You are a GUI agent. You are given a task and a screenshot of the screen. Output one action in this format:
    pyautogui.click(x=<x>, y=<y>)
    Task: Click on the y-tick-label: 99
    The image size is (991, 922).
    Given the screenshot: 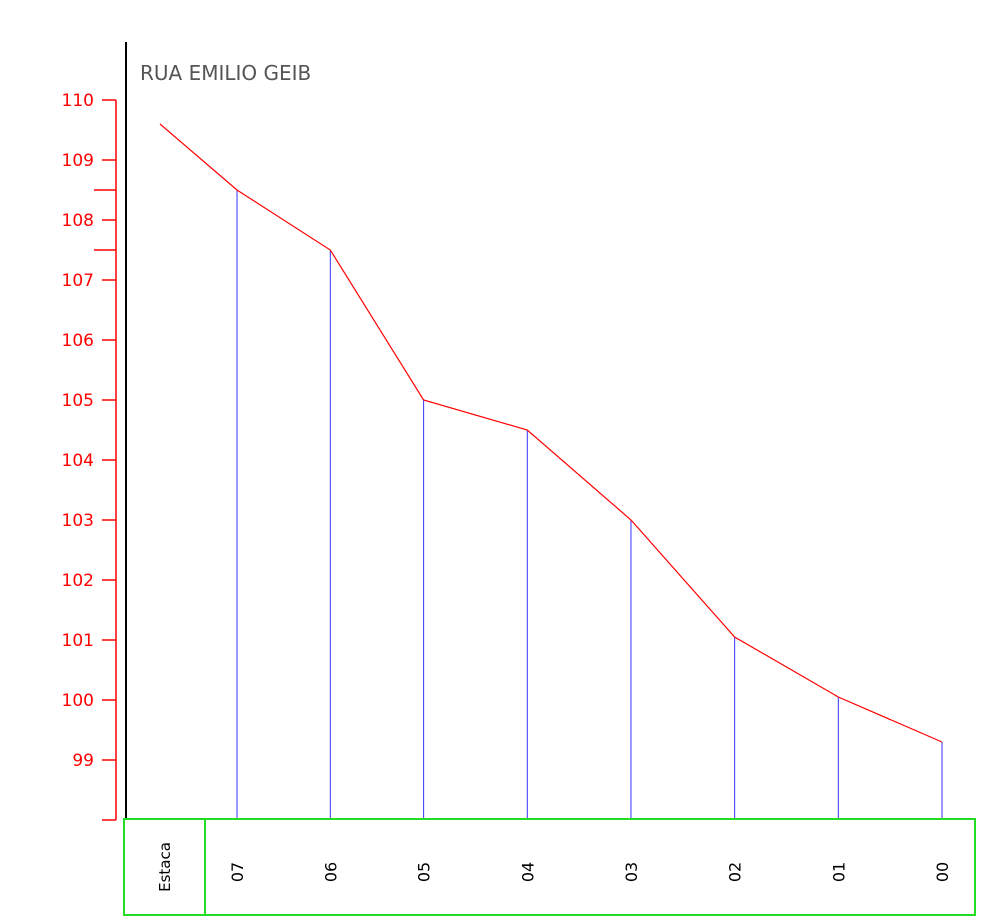 What is the action you would take?
    pyautogui.click(x=83, y=761)
    